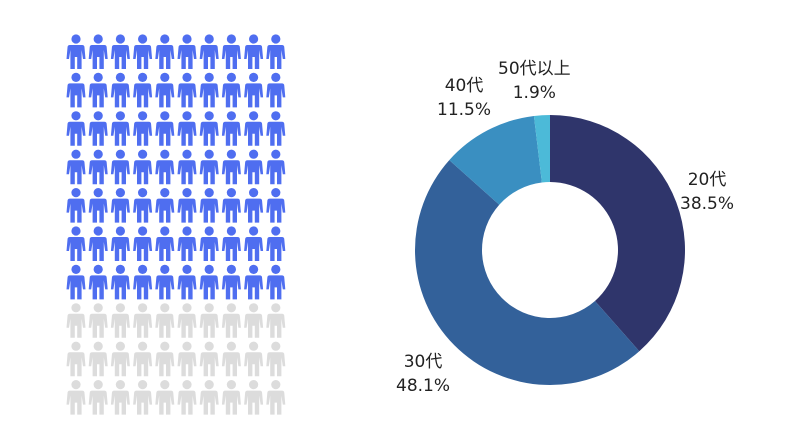 The width and height of the screenshot is (800, 438). I want to click on label-30s: 30代 48.1%, so click(423, 374).